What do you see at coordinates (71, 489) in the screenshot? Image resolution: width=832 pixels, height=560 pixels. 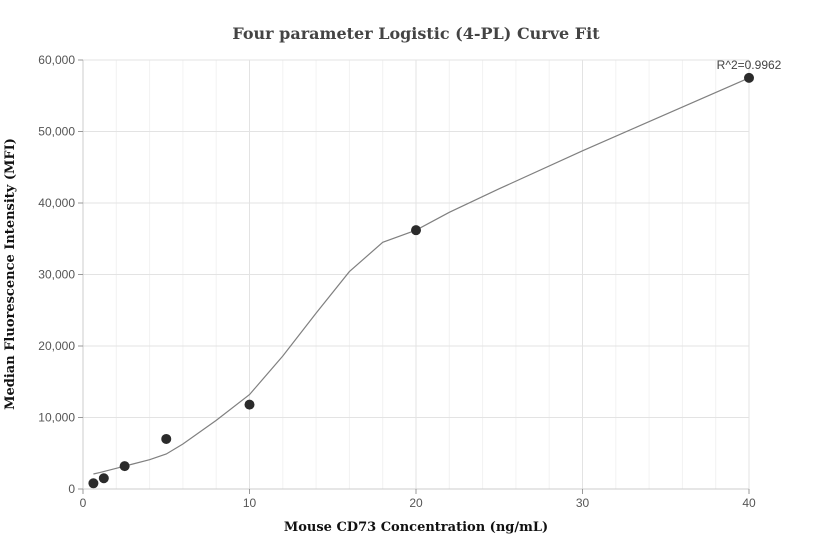 I see `y-tick-label: 0` at bounding box center [71, 489].